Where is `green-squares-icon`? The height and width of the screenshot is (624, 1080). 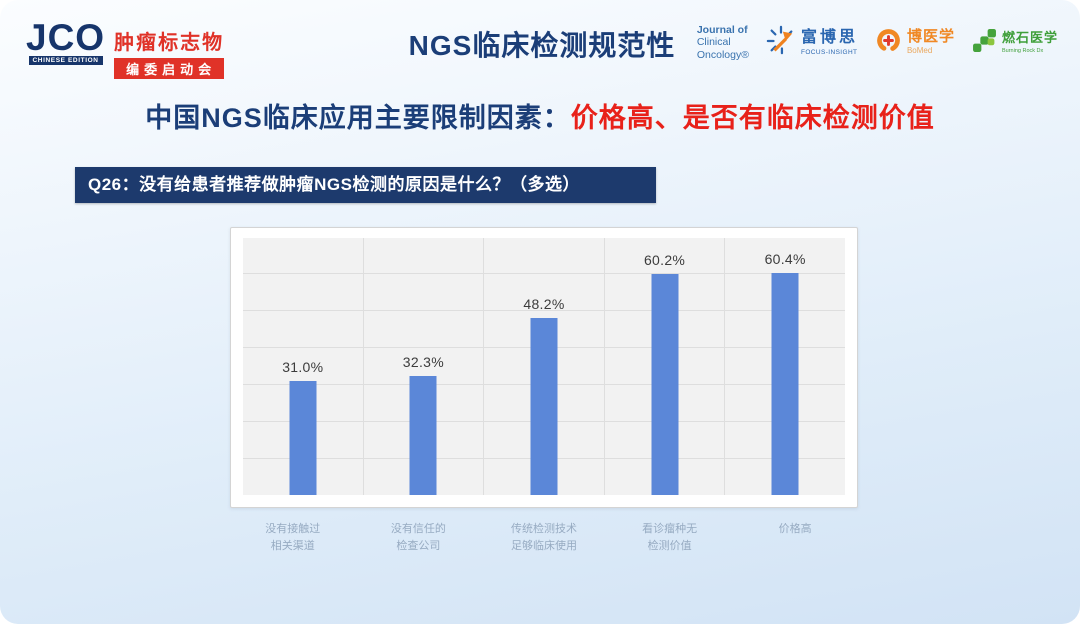
green-squares-icon is located at coordinates (984, 43).